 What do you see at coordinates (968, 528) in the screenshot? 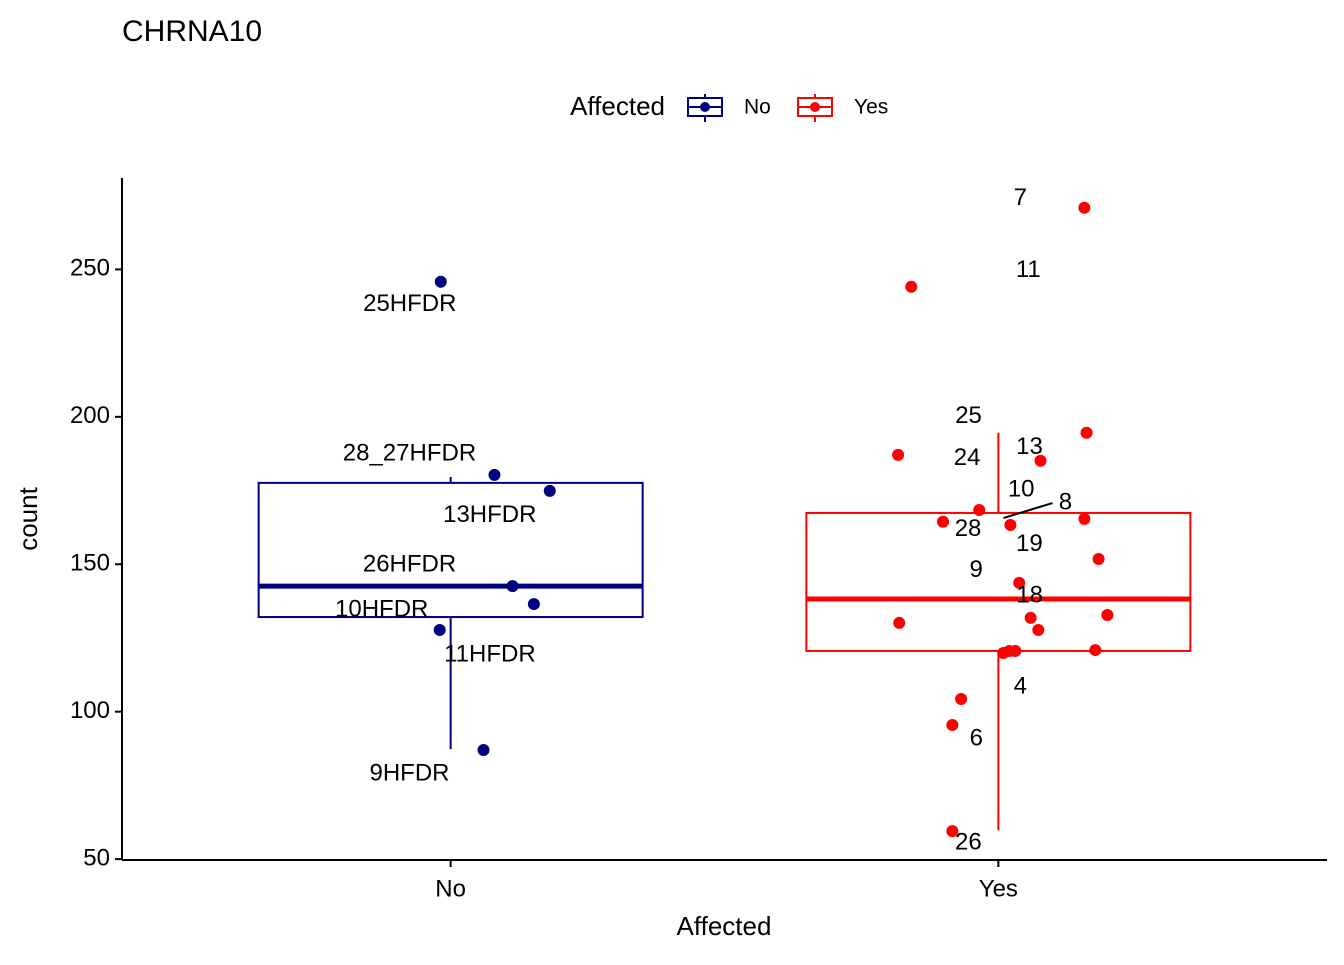
I see `point-label: 28` at bounding box center [968, 528].